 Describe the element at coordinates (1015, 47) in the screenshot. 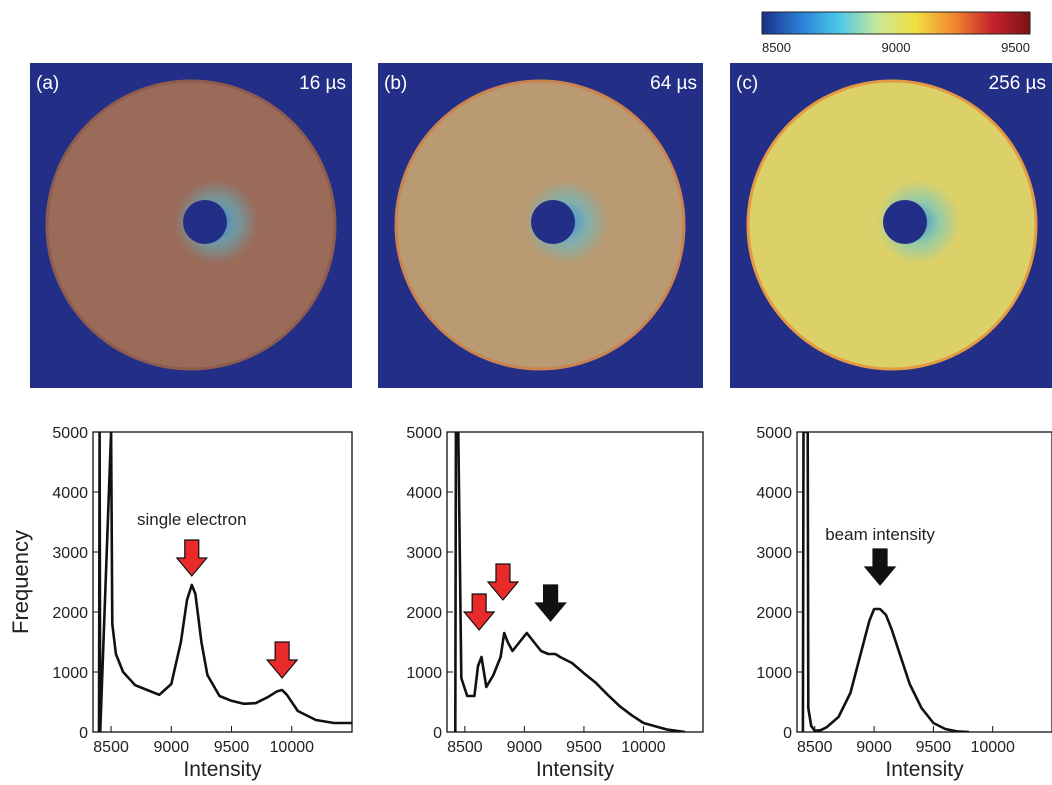

I see `colorbar-max-label: 9500` at that location.